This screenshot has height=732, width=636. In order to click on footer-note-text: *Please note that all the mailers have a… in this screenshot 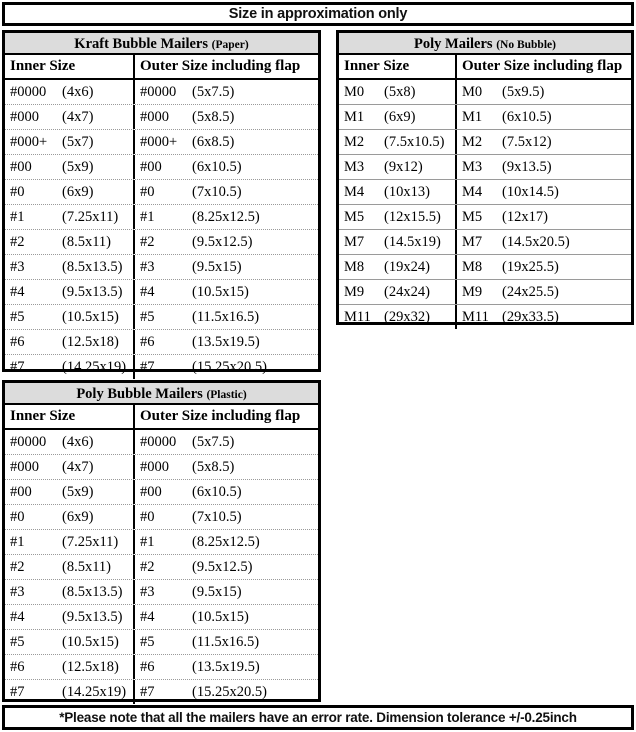, I will do `click(318, 717)`.